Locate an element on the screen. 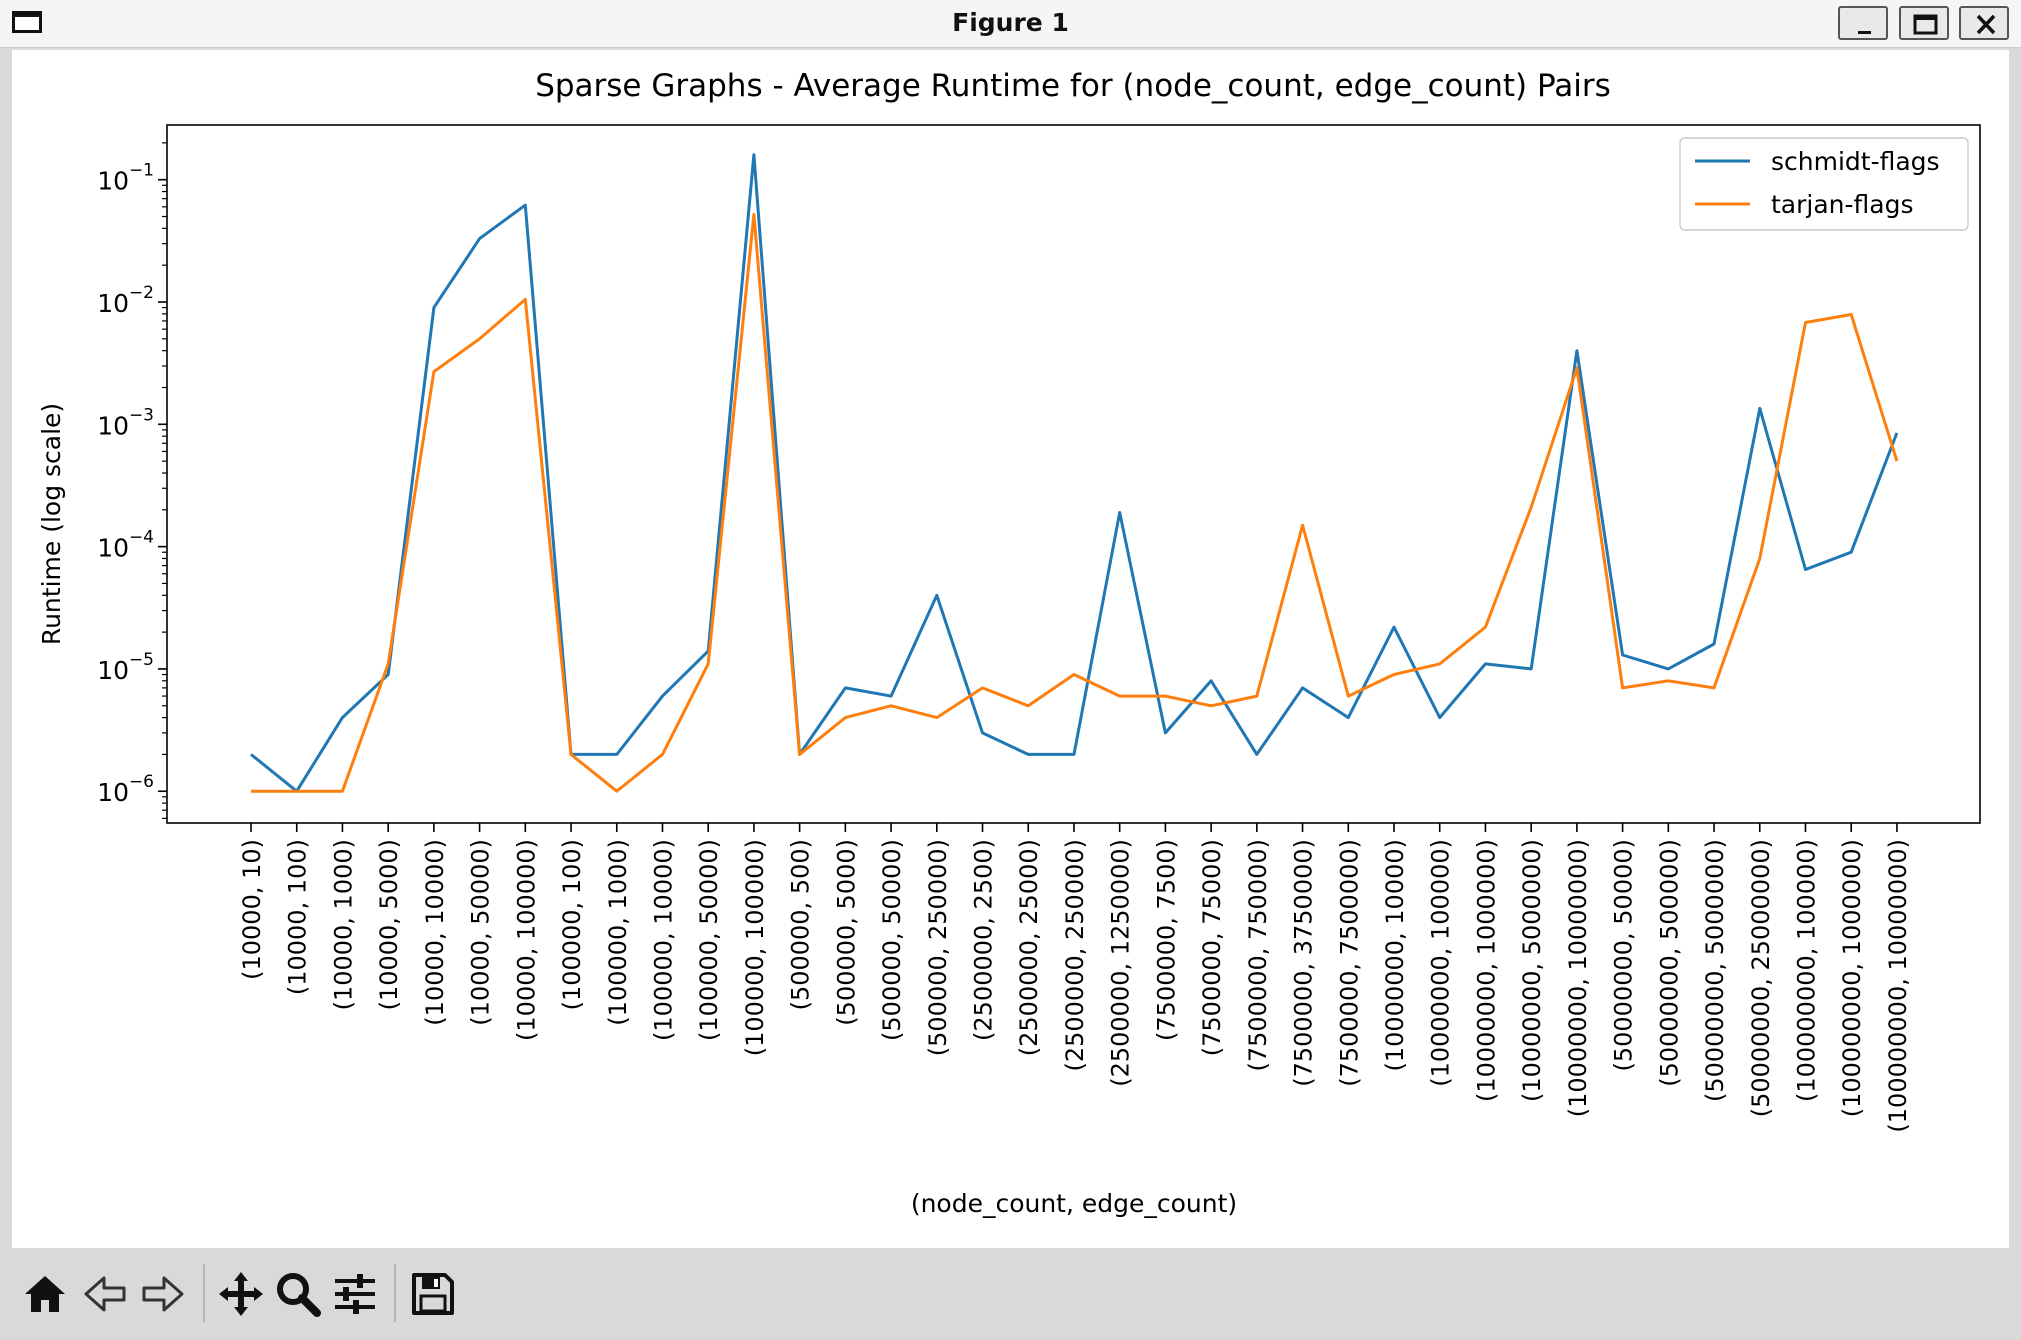 The height and width of the screenshot is (1340, 2021). y-tick-exponent: −4 is located at coordinates (141, 538).